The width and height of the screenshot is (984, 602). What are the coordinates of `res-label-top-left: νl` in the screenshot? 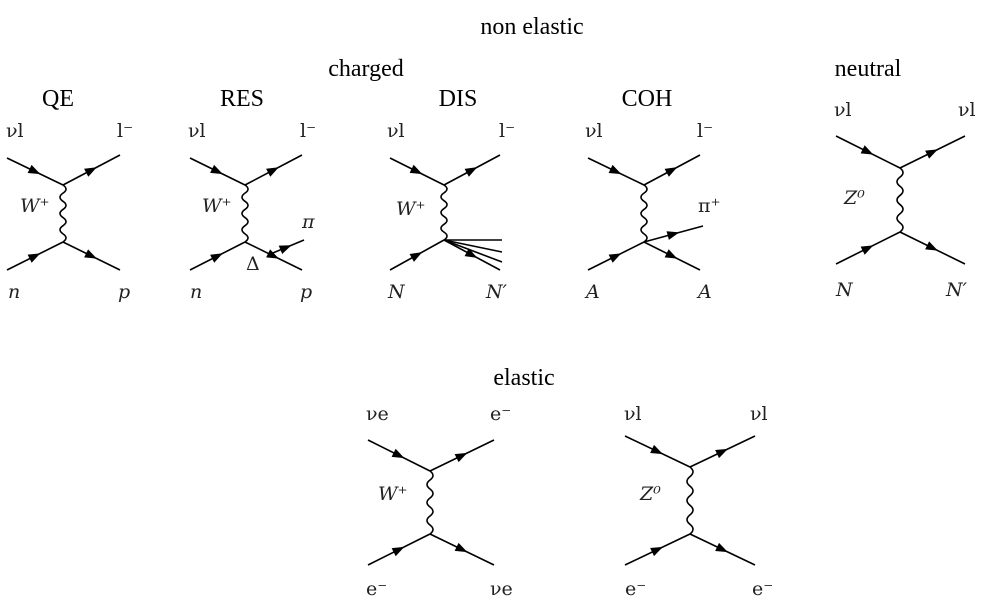 It's located at (197, 131).